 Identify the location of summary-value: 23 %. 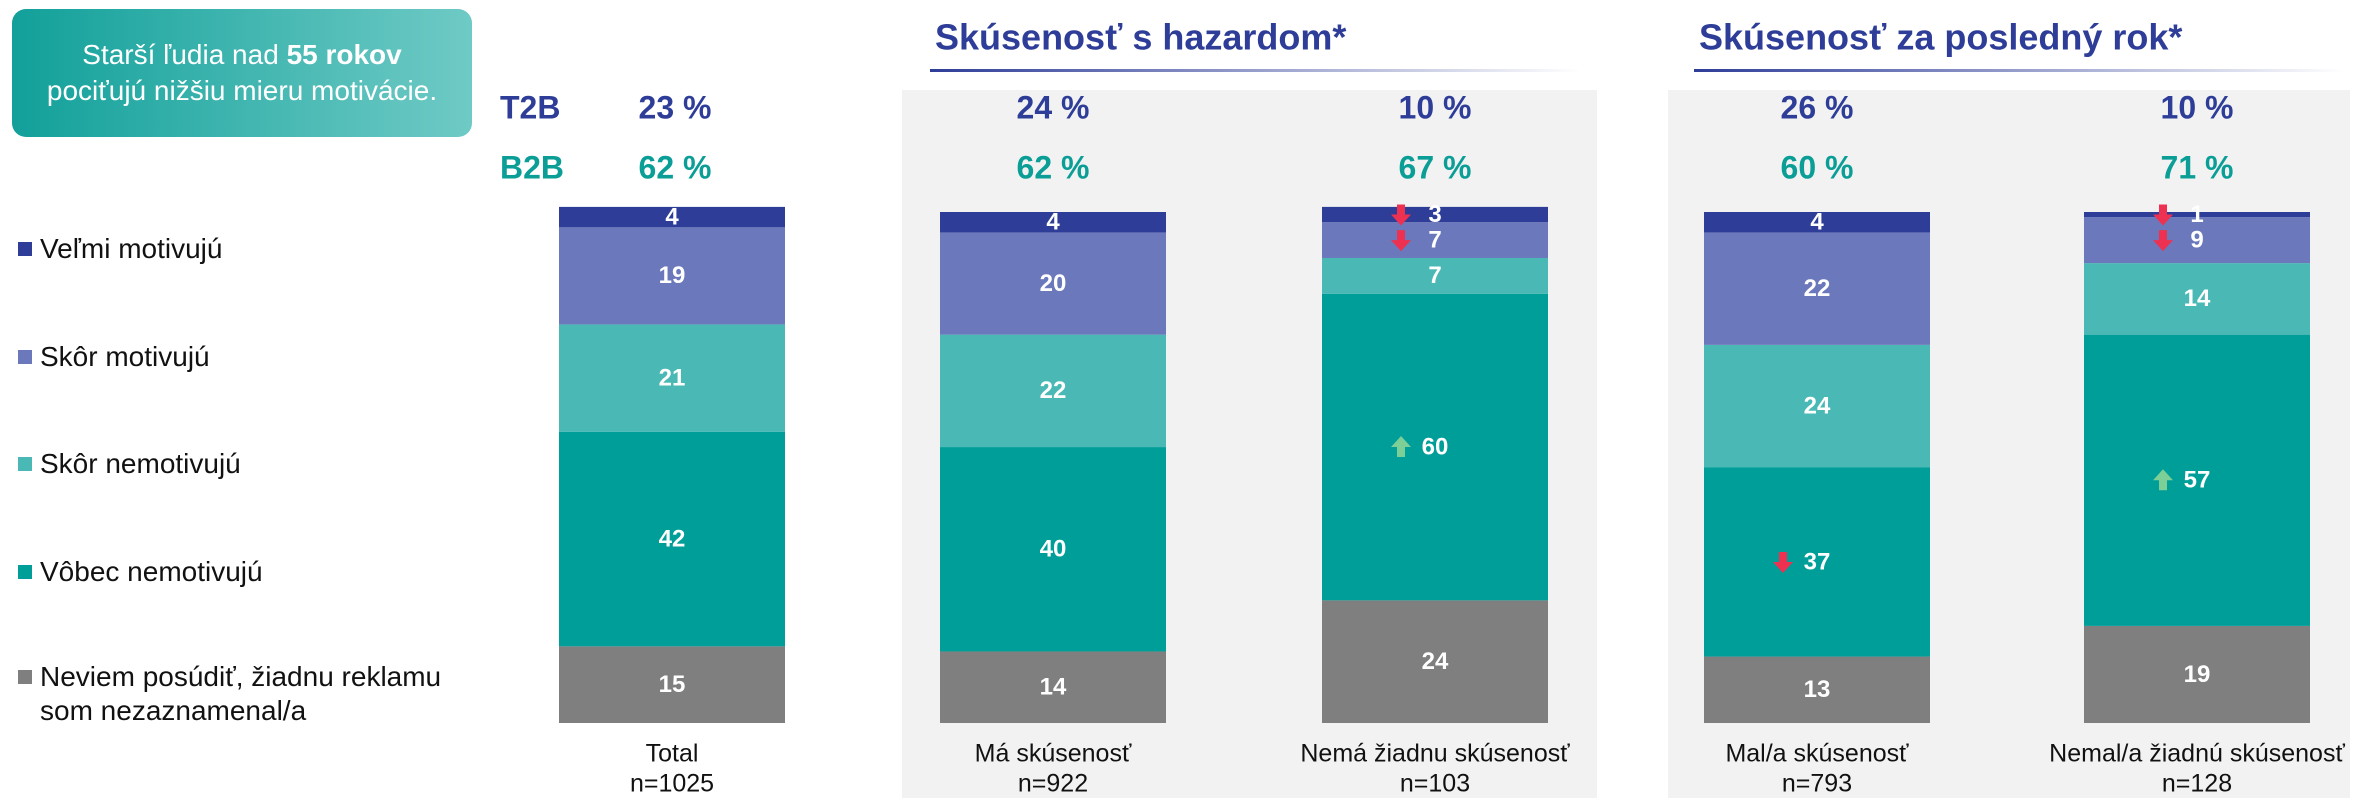
(675, 107).